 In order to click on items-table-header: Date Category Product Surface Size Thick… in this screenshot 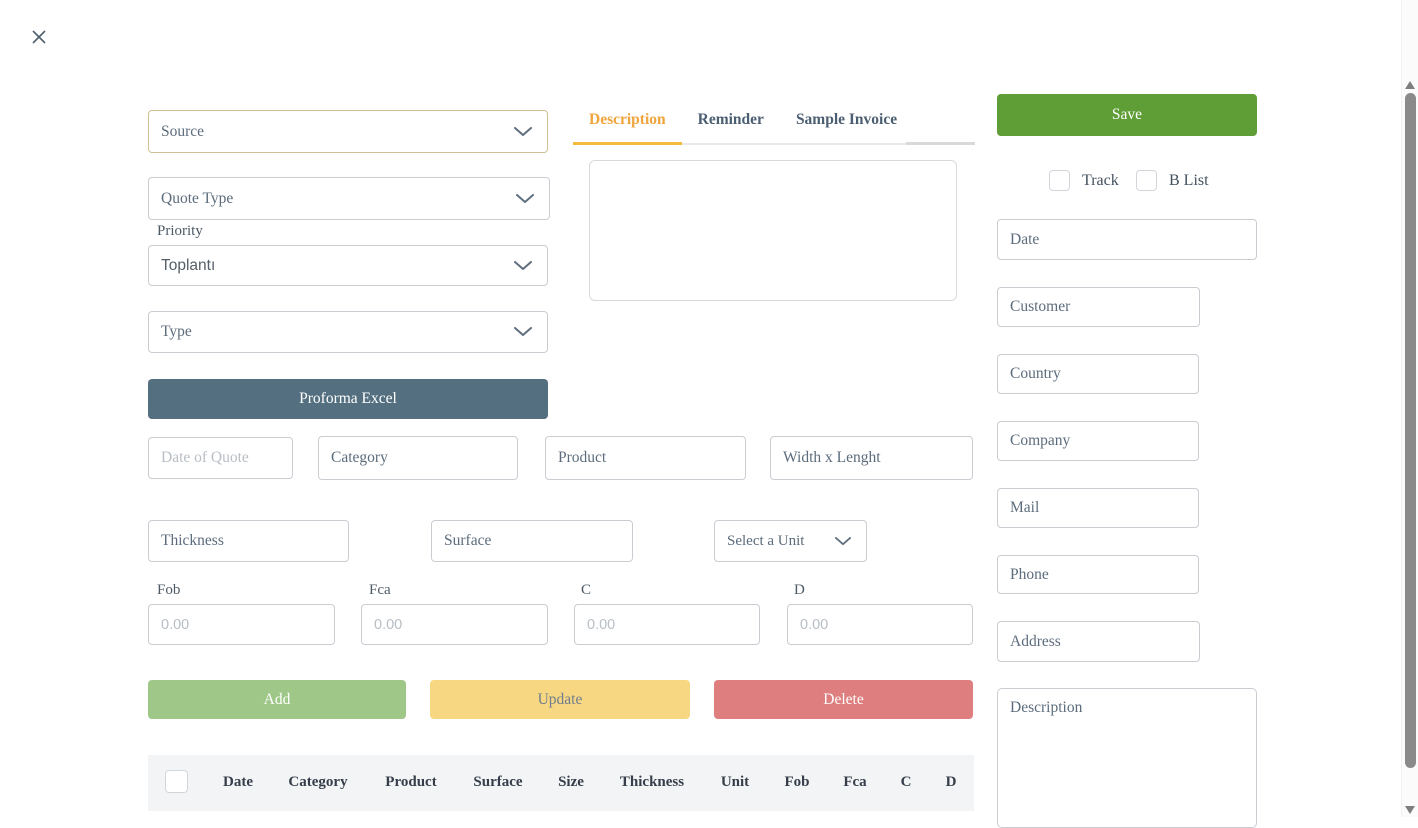, I will do `click(561, 783)`.